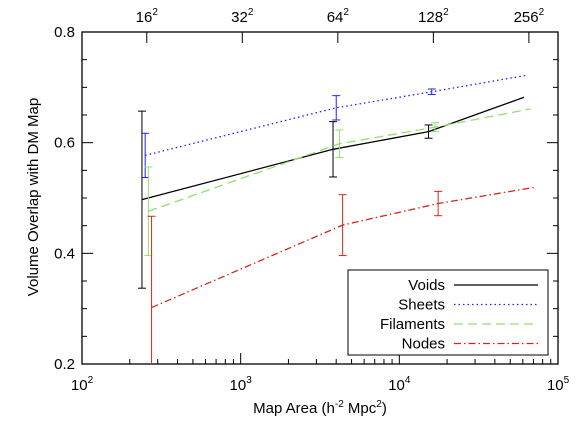  I want to click on y-tick-label: 0.6, so click(64, 143).